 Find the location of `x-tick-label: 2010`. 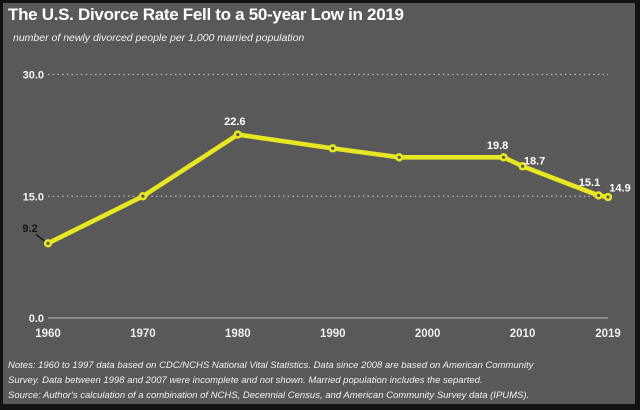

x-tick-label: 2010 is located at coordinates (523, 334).